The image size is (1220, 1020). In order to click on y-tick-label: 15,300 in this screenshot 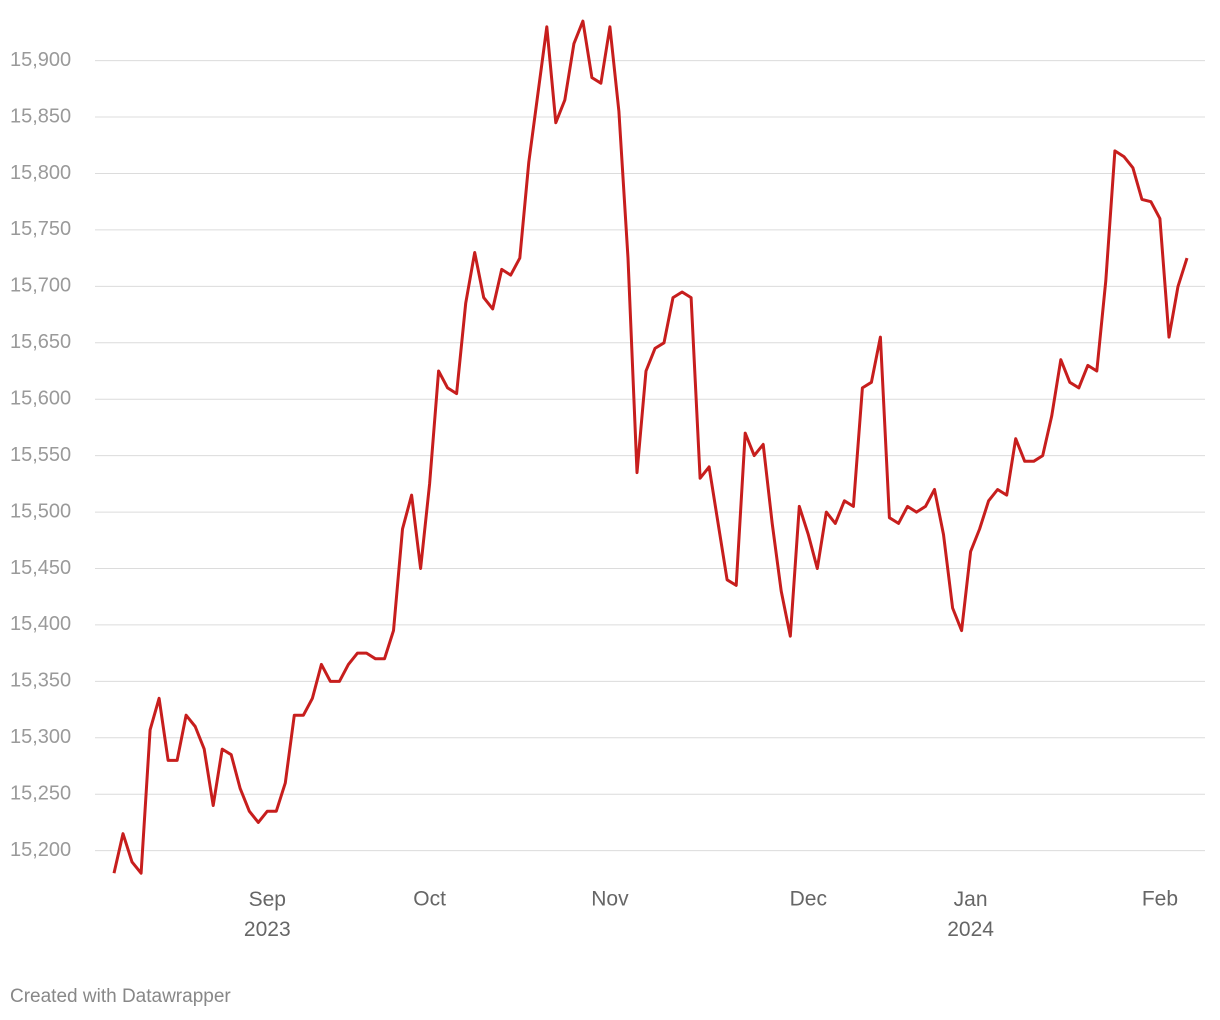, I will do `click(40, 737)`.